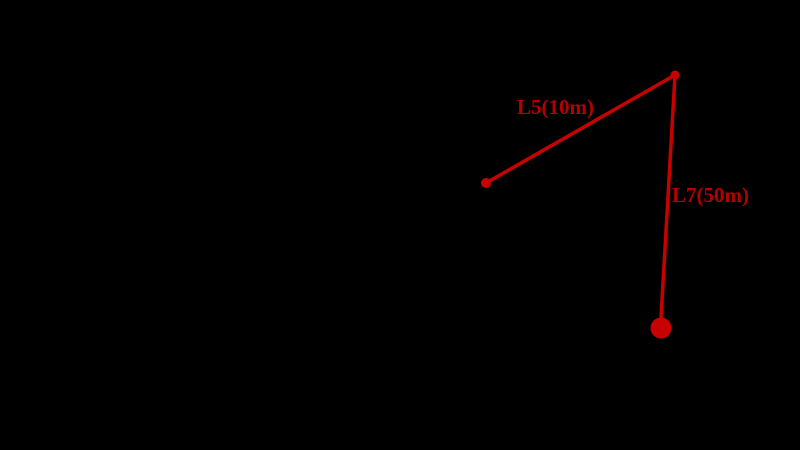 Image resolution: width=800 pixels, height=450 pixels. I want to click on link-label-L5: L5(10m), so click(555, 107).